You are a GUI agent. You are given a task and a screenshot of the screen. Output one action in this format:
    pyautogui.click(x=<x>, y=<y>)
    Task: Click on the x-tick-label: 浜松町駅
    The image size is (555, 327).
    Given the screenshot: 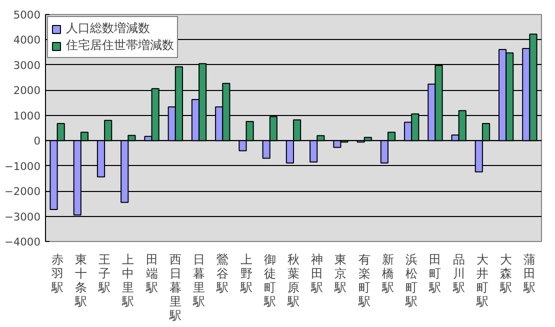 What is the action you would take?
    pyautogui.click(x=411, y=280)
    